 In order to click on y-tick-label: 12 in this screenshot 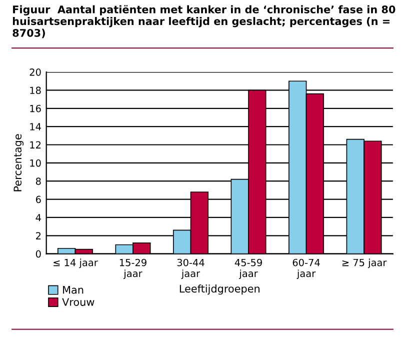, I will do `click(35, 144)`.